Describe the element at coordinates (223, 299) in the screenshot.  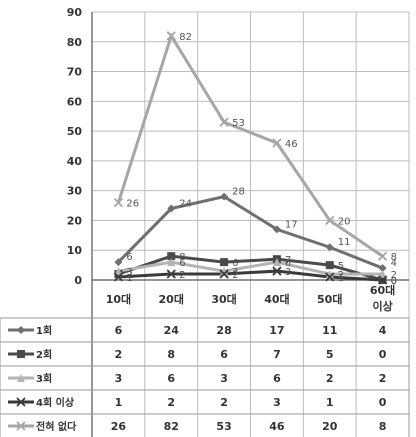
I see `x-category-label: 30대` at that location.